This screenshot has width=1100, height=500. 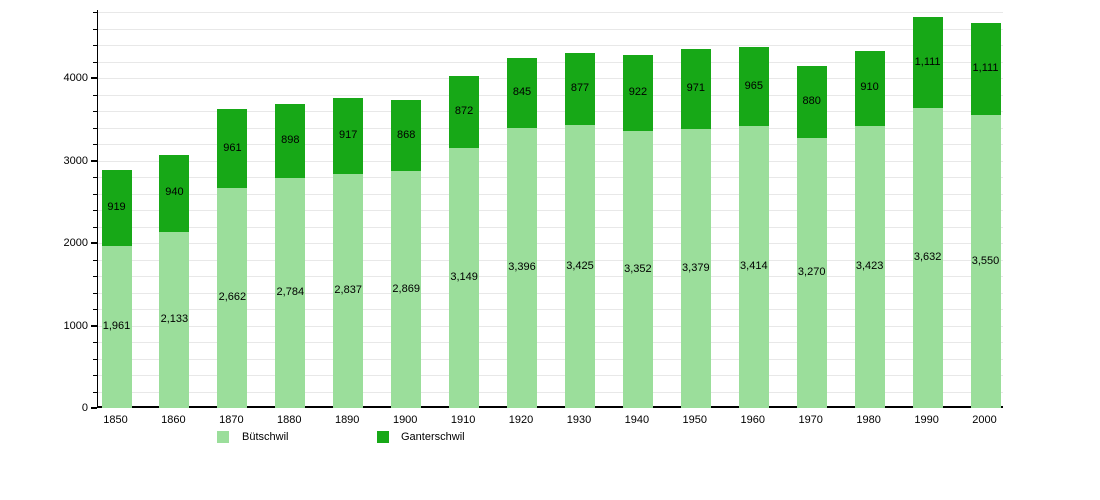 What do you see at coordinates (347, 420) in the screenshot?
I see `x-axis-label: 1890` at bounding box center [347, 420].